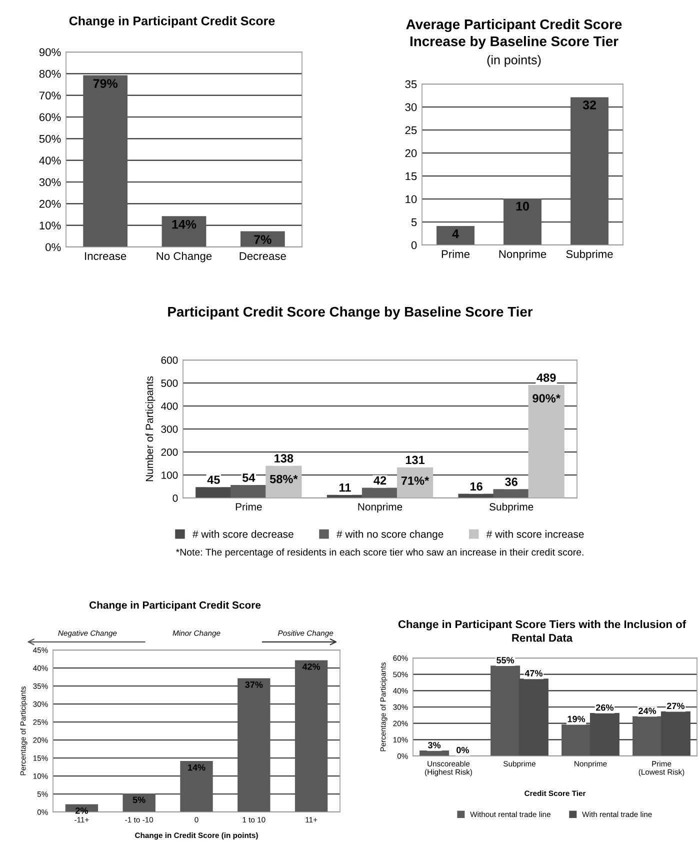 This screenshot has width=699, height=850. What do you see at coordinates (546, 398) in the screenshot?
I see `annotation: 90%*` at bounding box center [546, 398].